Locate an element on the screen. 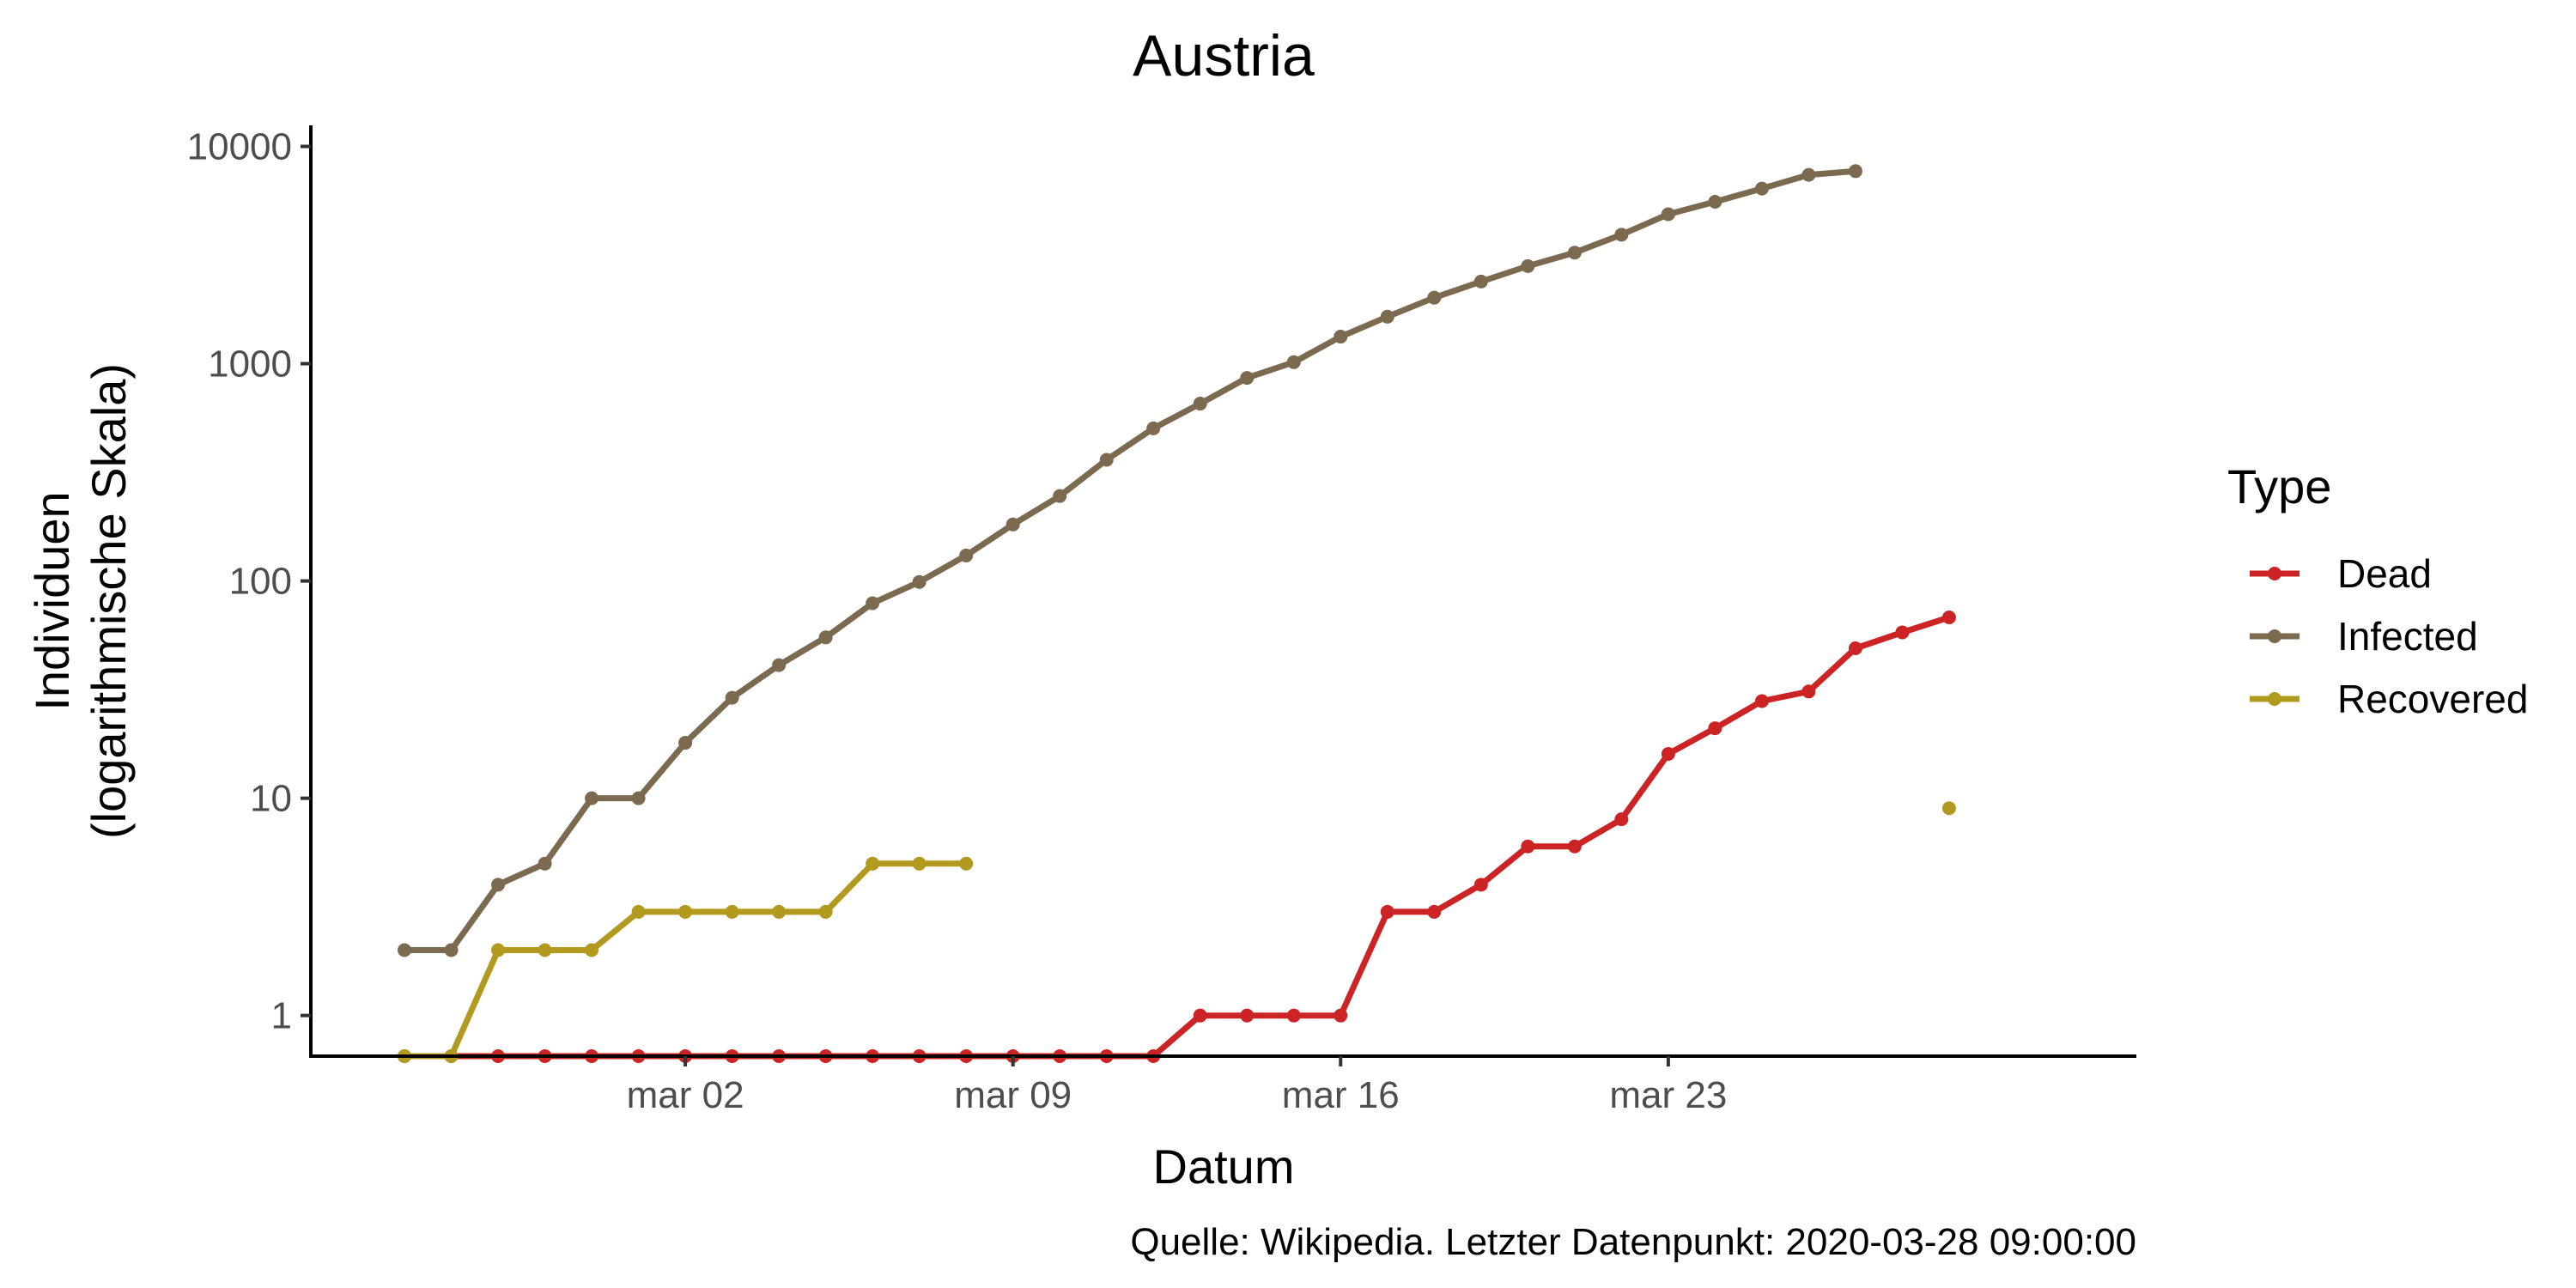 The width and height of the screenshot is (2576, 1288). x-tick-label: mar 16 is located at coordinates (1341, 1095).